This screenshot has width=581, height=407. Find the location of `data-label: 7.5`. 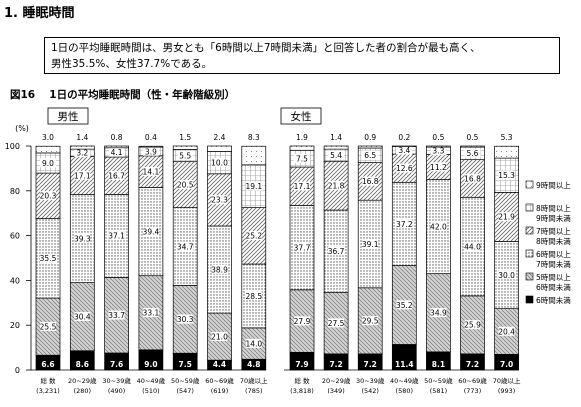

data-label: 7.5 is located at coordinates (302, 158).